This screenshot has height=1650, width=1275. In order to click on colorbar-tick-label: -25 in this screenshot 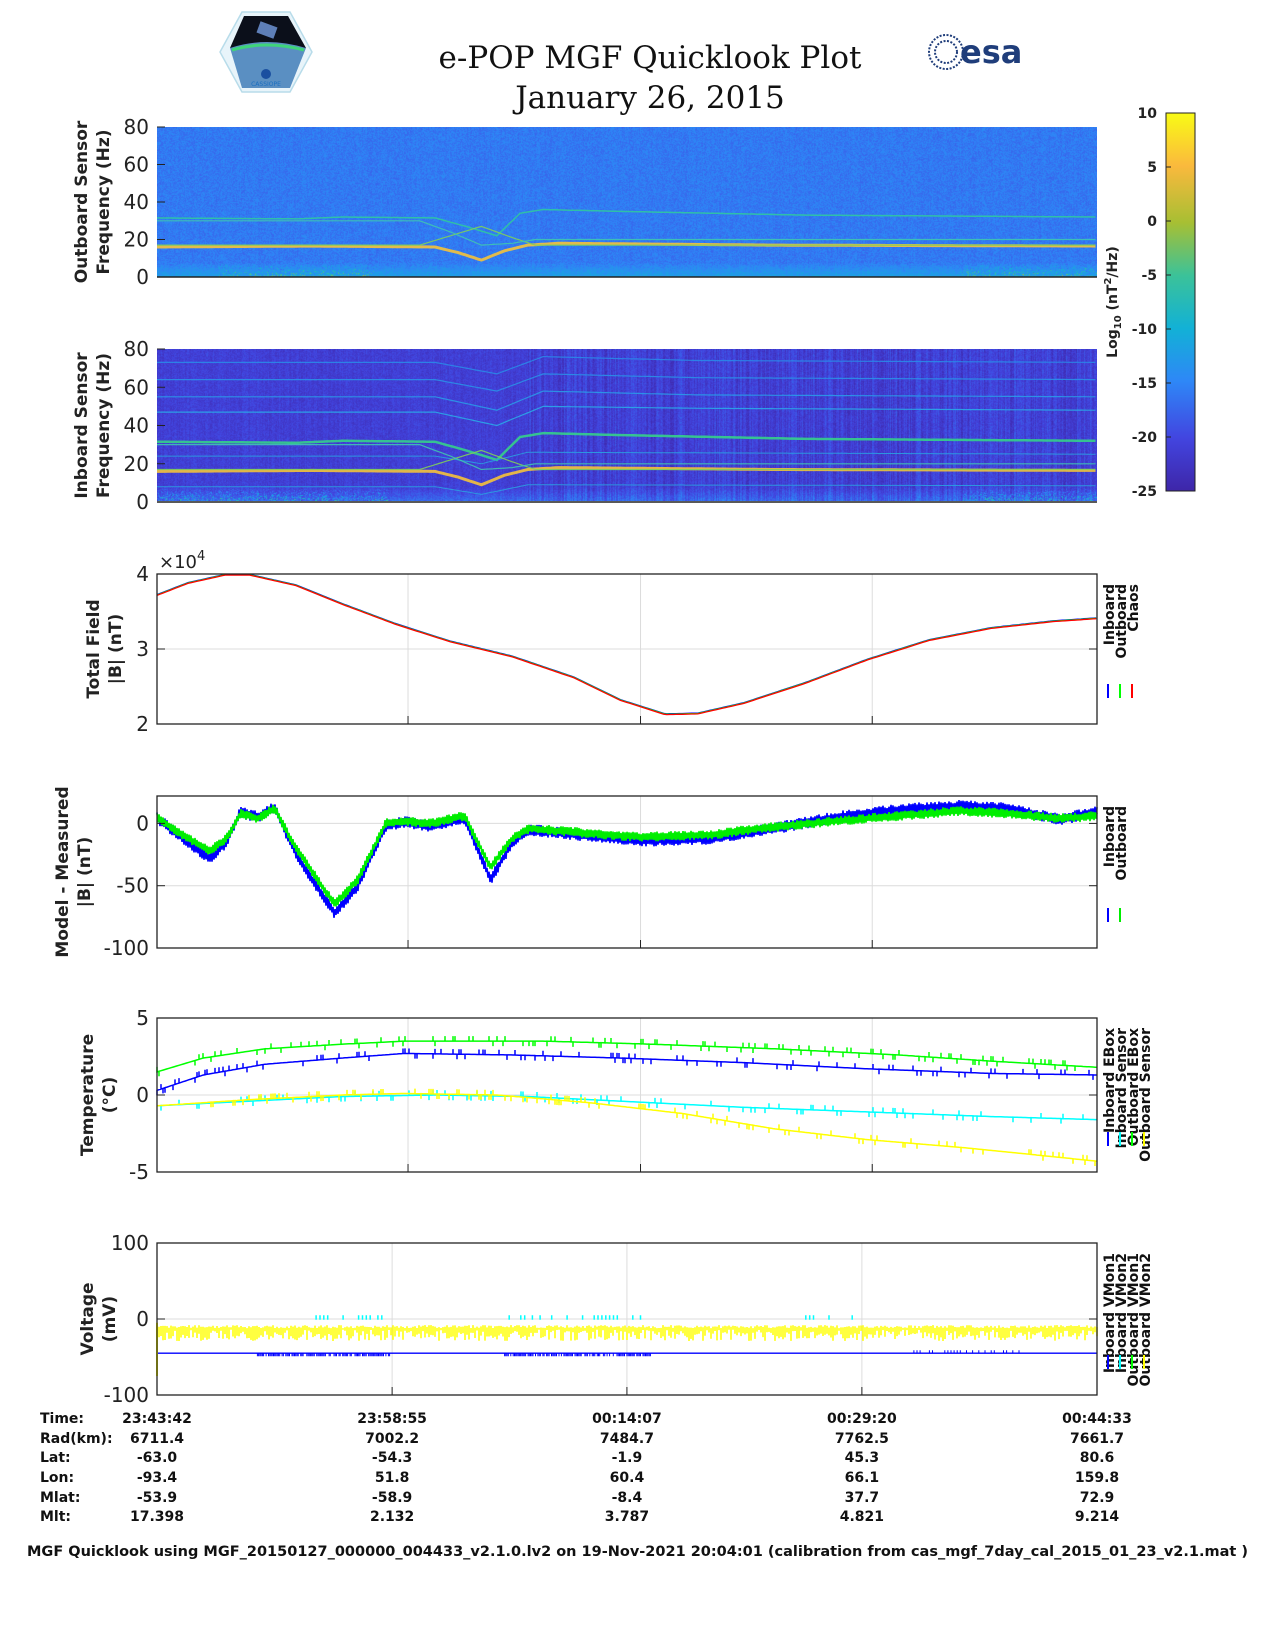, I will do `click(1144, 492)`.